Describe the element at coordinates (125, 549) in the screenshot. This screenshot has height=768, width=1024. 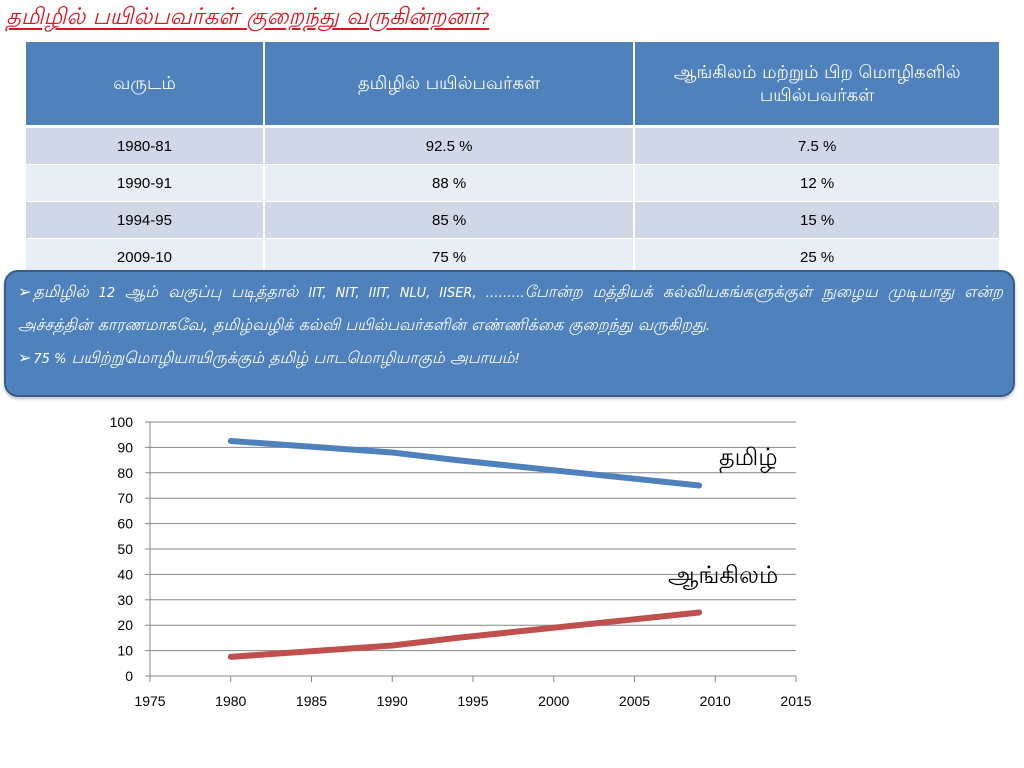
I see `y-tick-label: 50` at that location.